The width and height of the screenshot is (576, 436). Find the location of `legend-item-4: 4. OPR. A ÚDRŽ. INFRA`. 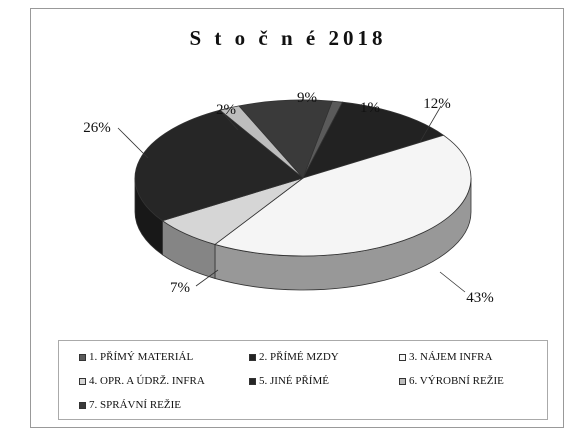

legend-item-4: 4. OPR. A ÚDRŽ. INFRA is located at coordinates (142, 381).